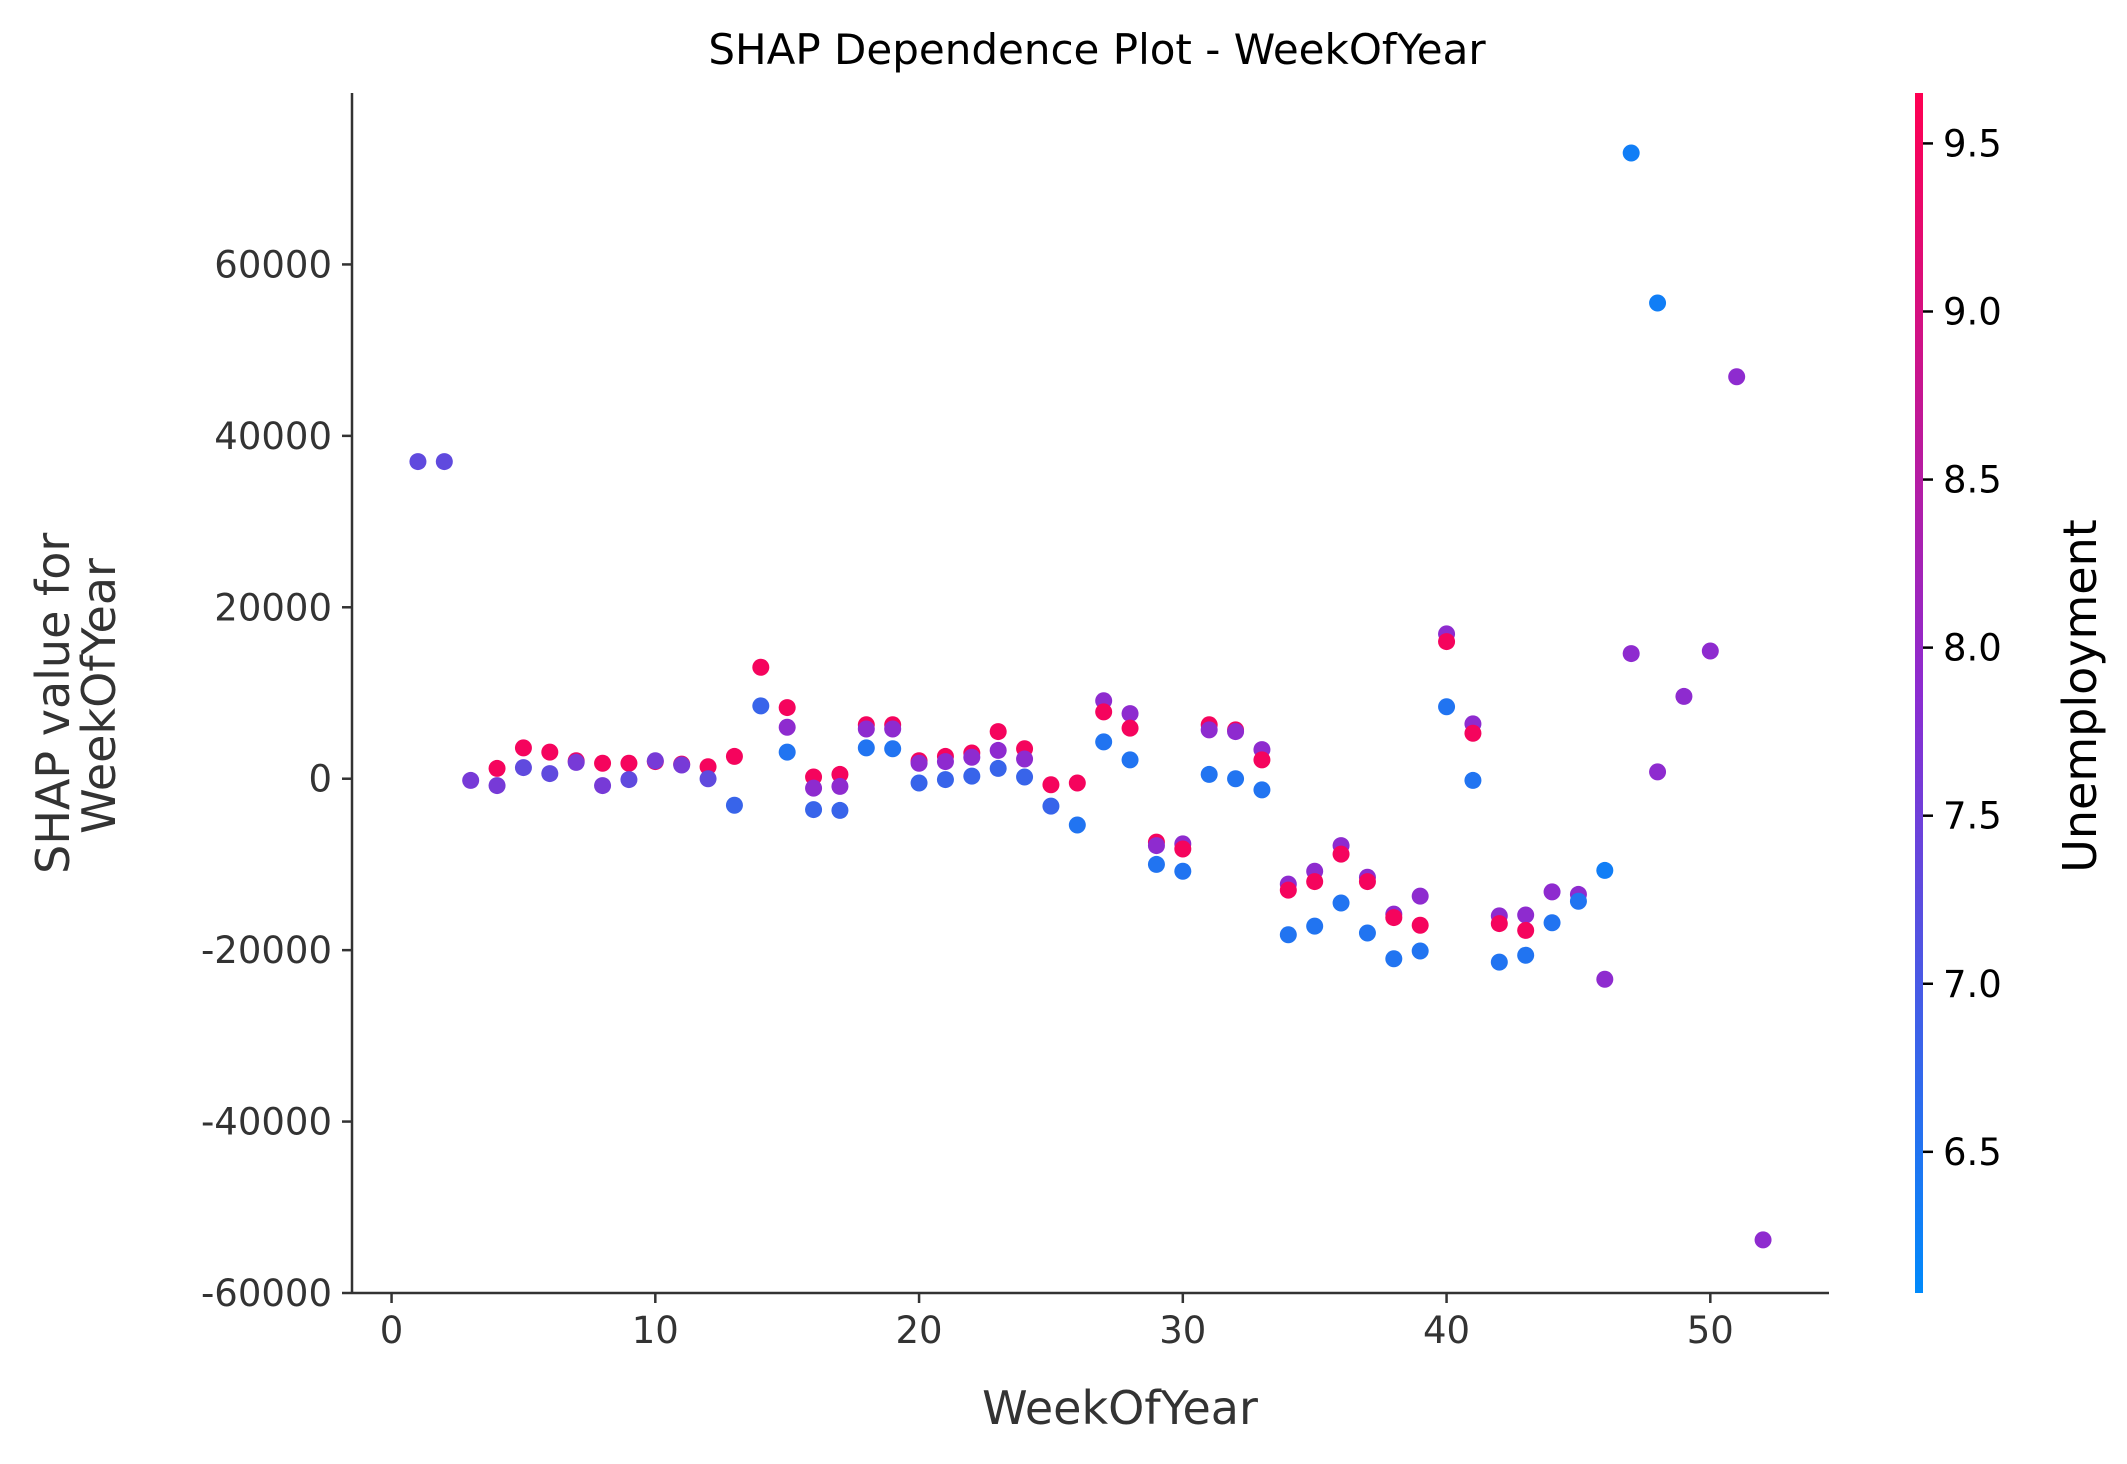 The width and height of the screenshot is (2127, 1464). I want to click on x-tick-label: 20, so click(919, 1330).